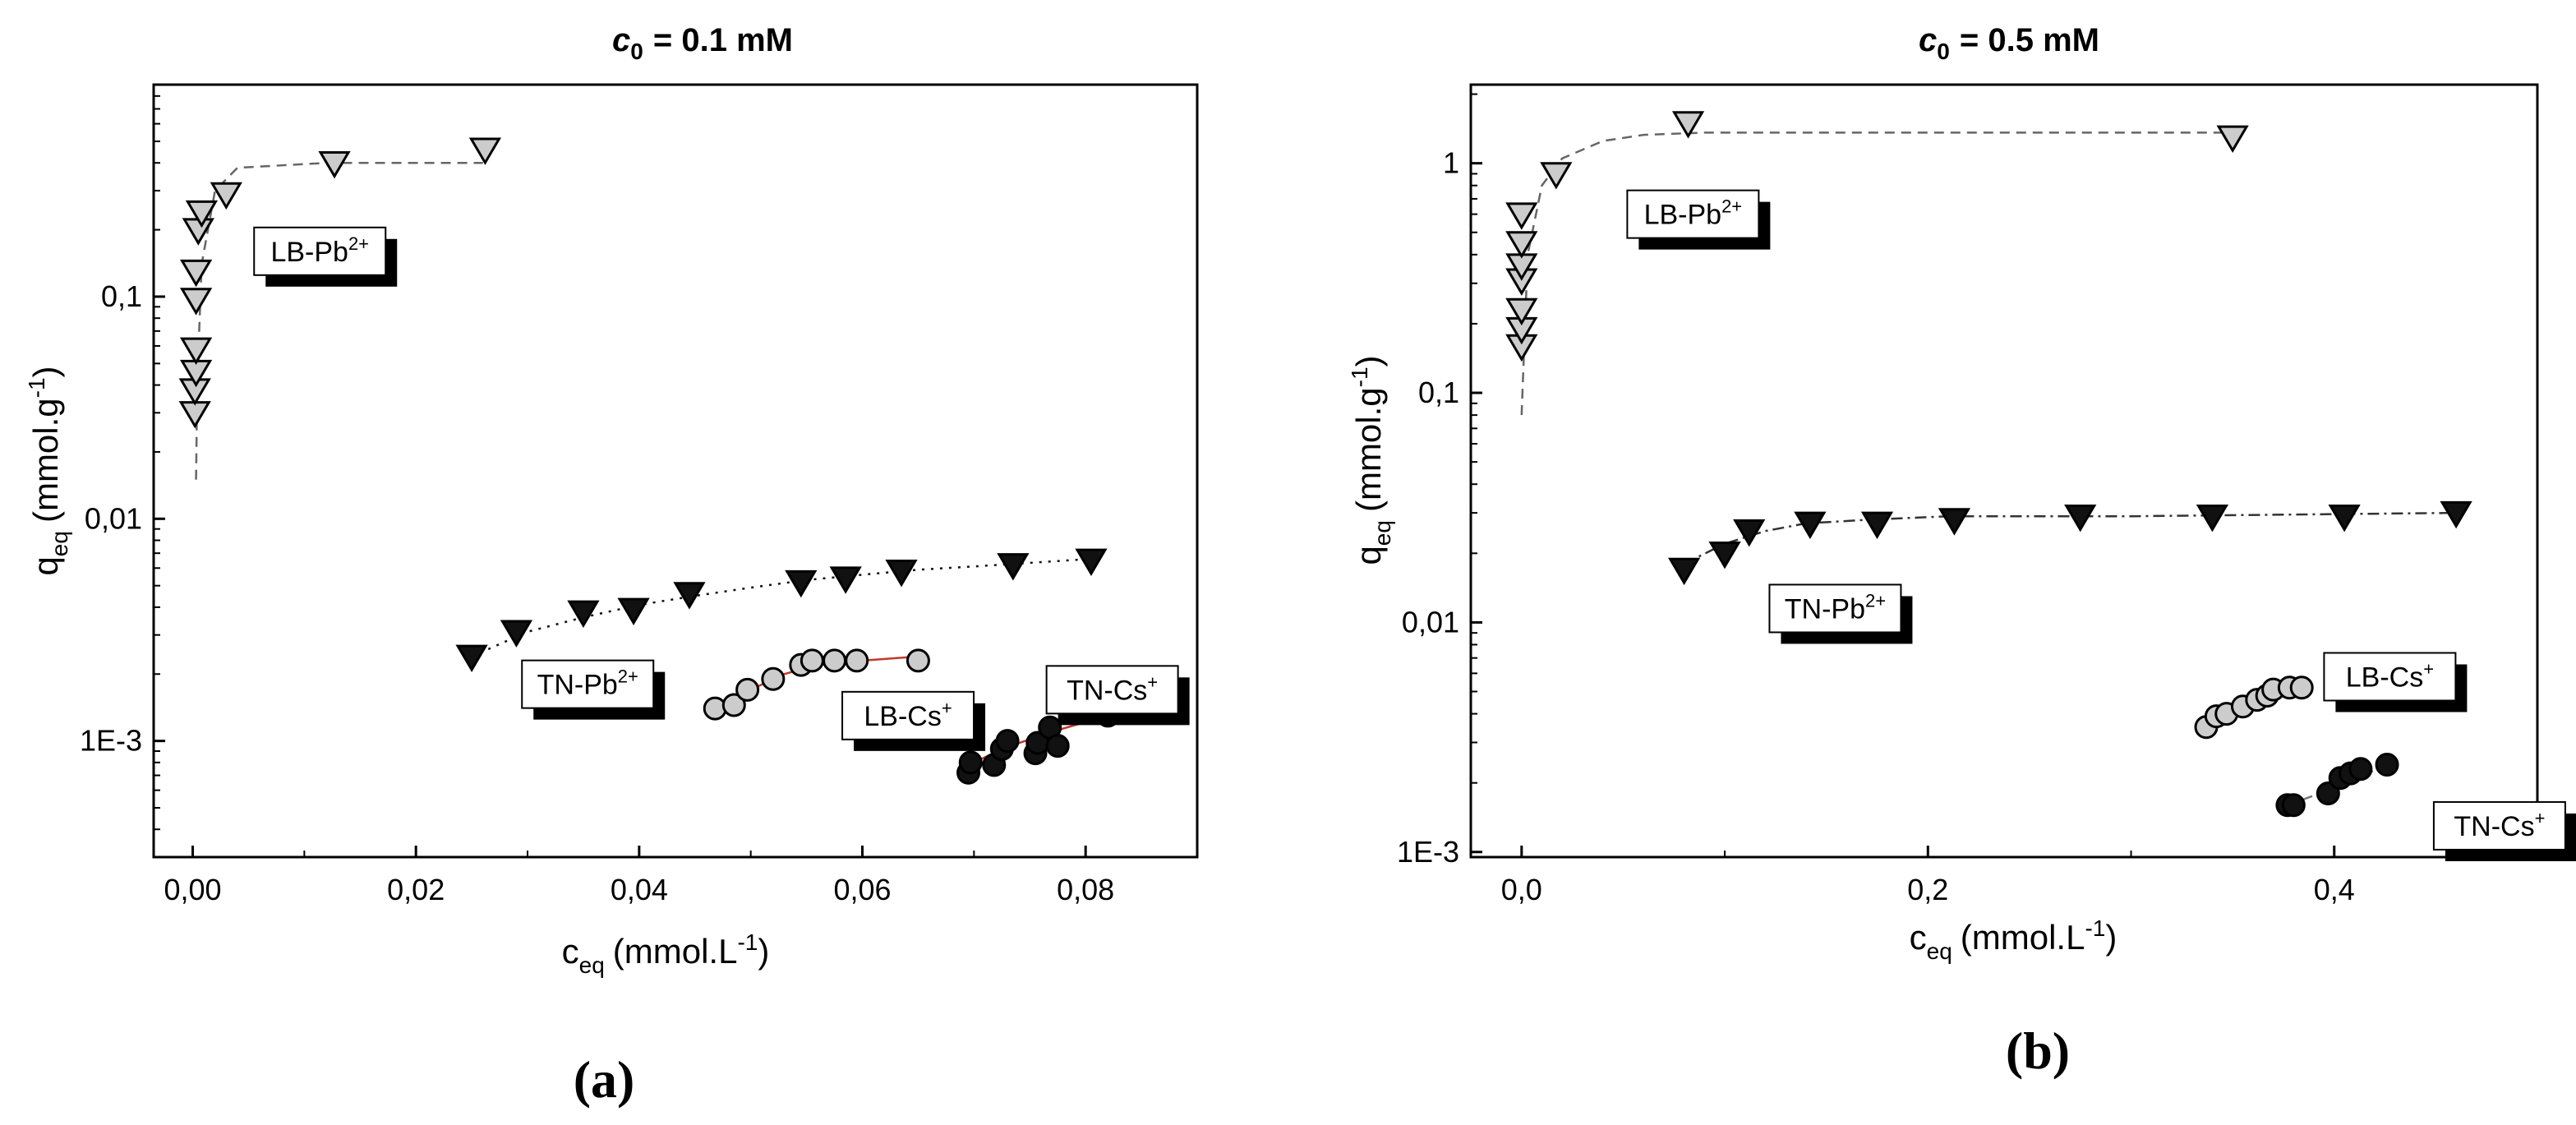 The height and width of the screenshot is (1125, 2576). What do you see at coordinates (1371, 460) in the screenshot?
I see `y-axis-label-b: qeq(mmol.g-1)` at bounding box center [1371, 460].